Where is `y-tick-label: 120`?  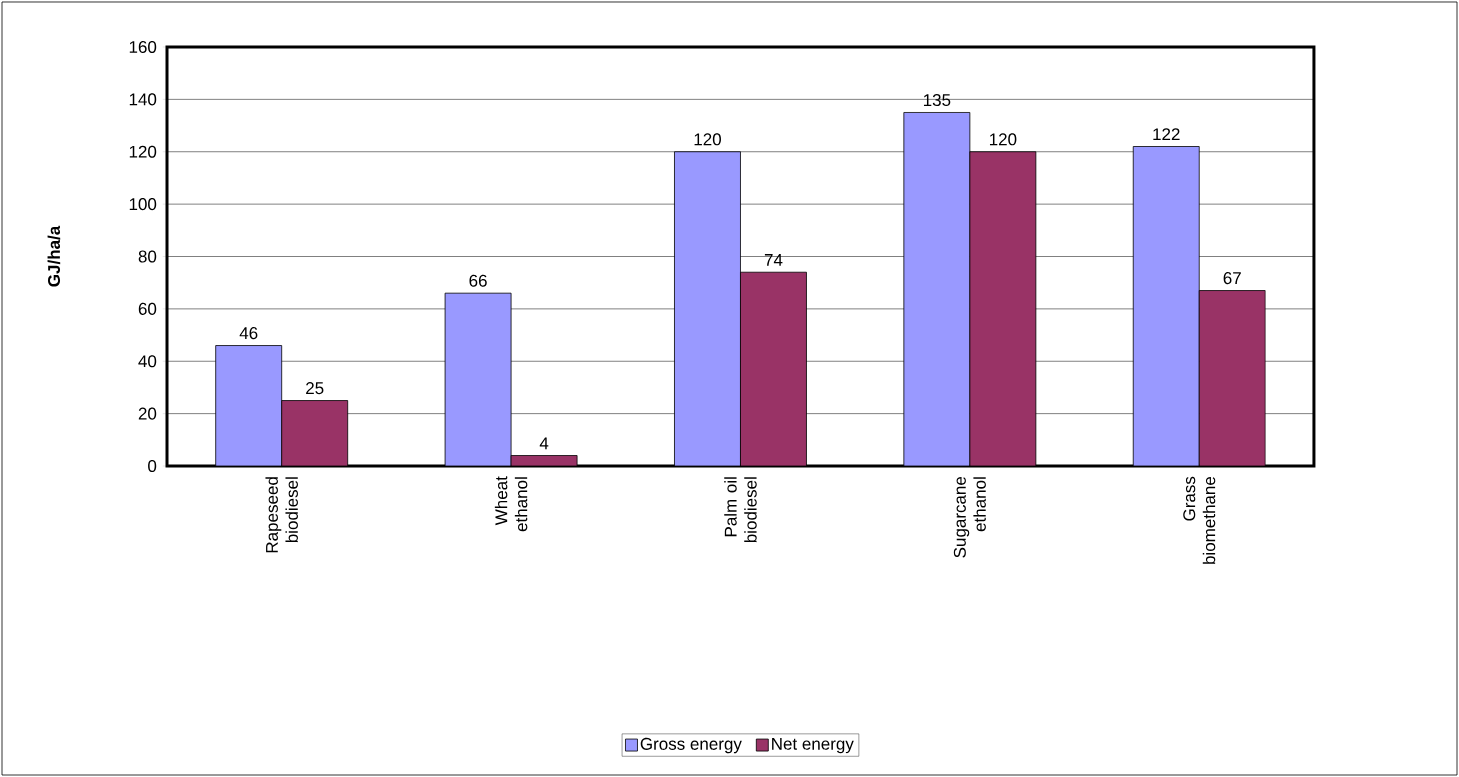
y-tick-label: 120 is located at coordinates (143, 151).